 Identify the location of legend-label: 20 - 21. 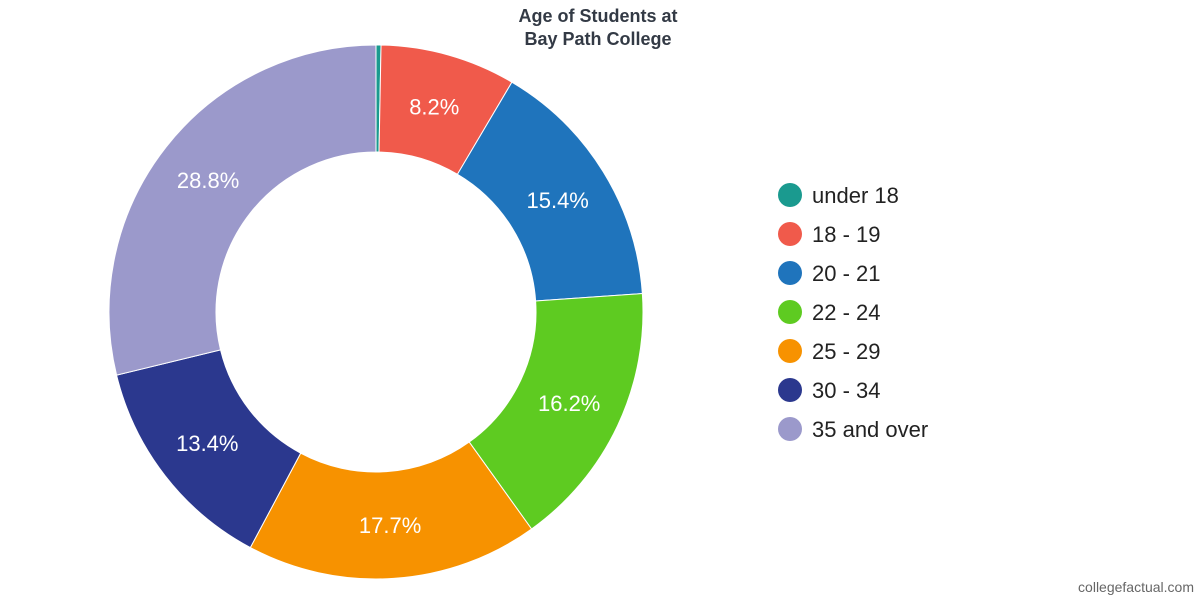
(846, 273).